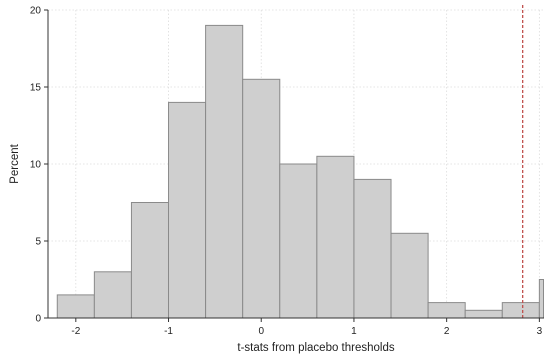 This screenshot has width=544, height=358. Describe the element at coordinates (315, 348) in the screenshot. I see `x-axis-title: t-stats from placebo thresholds` at that location.